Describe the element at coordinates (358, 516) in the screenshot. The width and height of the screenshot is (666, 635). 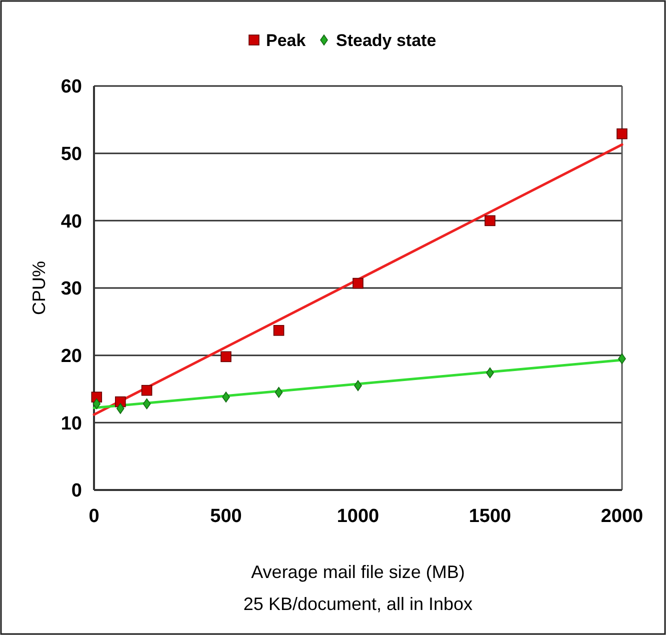
I see `x-tick-label: 1000` at that location.